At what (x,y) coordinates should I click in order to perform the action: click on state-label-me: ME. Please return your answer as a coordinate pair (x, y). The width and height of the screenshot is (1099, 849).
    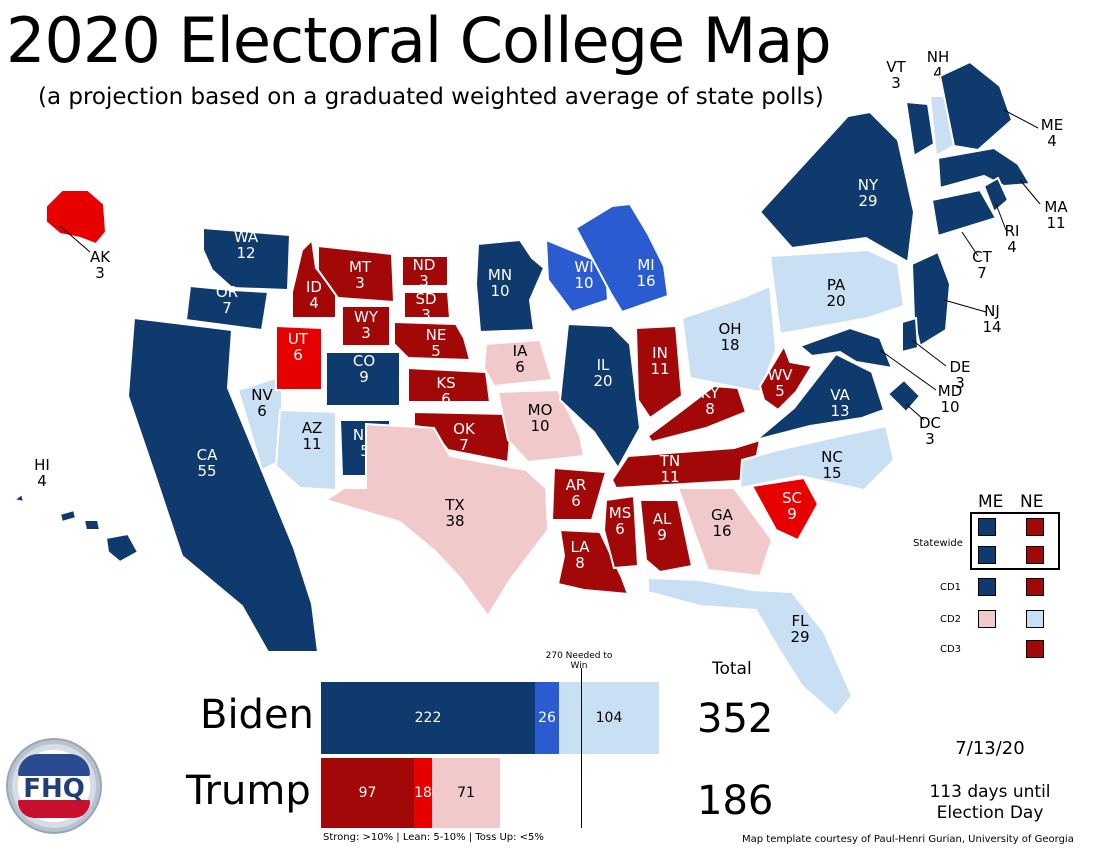
    Looking at the image, I should click on (1052, 125).